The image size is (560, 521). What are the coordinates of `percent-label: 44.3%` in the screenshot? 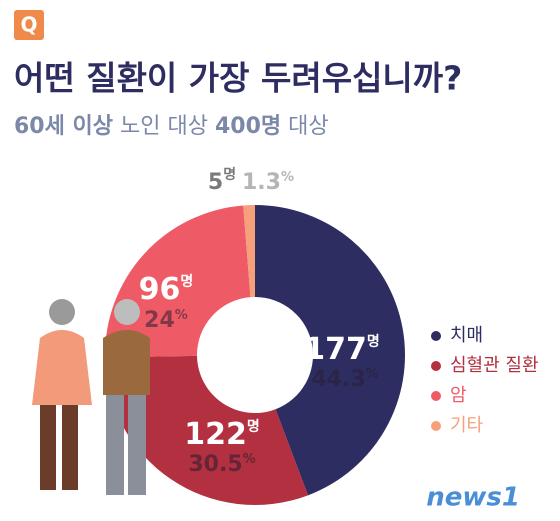 It's located at (344, 380).